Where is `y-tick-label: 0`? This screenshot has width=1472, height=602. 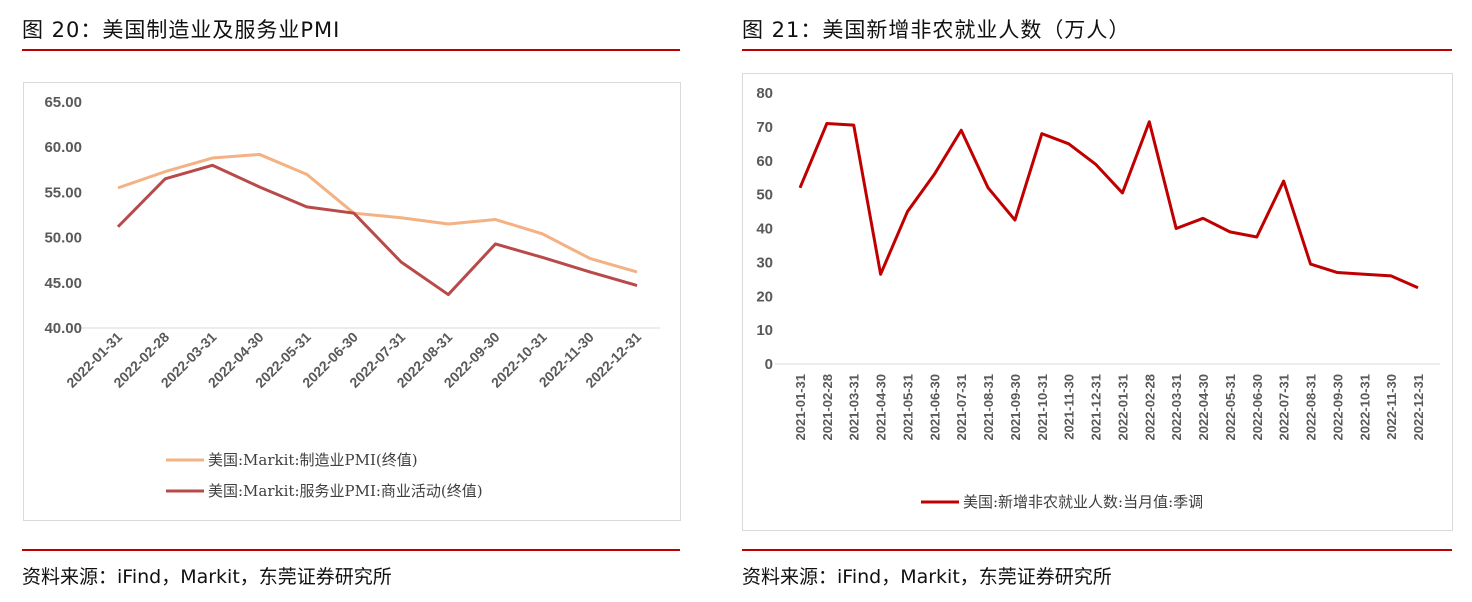 y-tick-label: 0 is located at coordinates (769, 364).